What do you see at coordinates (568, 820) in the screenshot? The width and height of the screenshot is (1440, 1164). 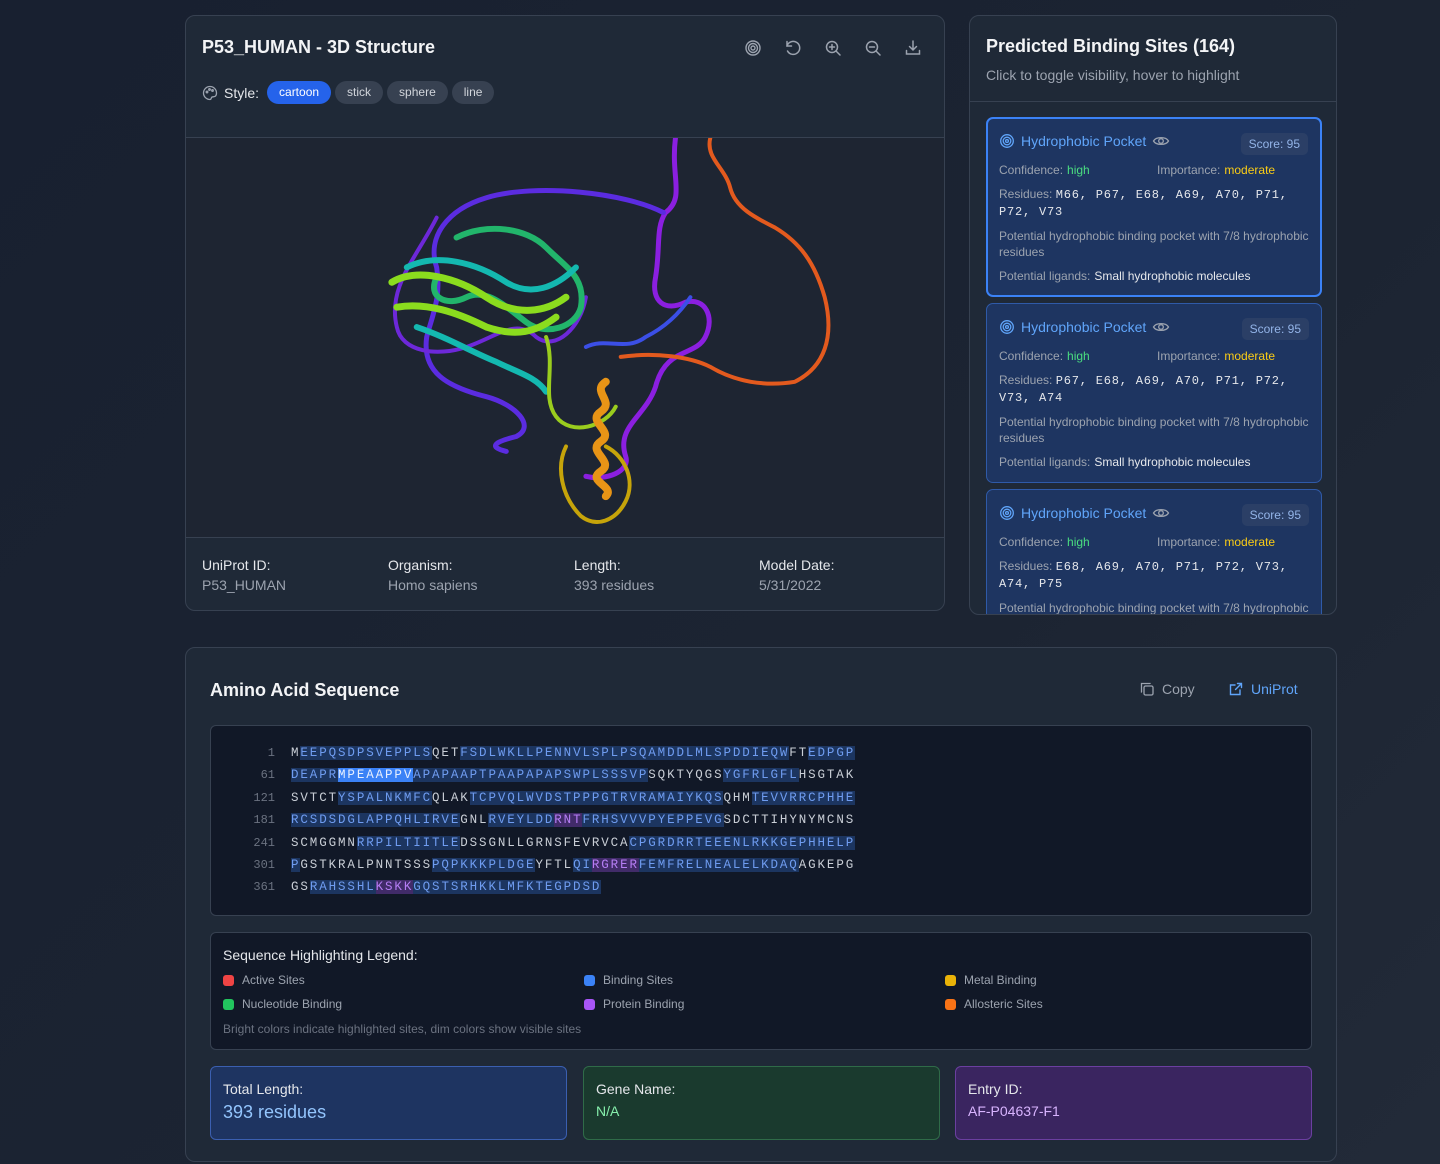 I see `highlighted-residues: RNT` at bounding box center [568, 820].